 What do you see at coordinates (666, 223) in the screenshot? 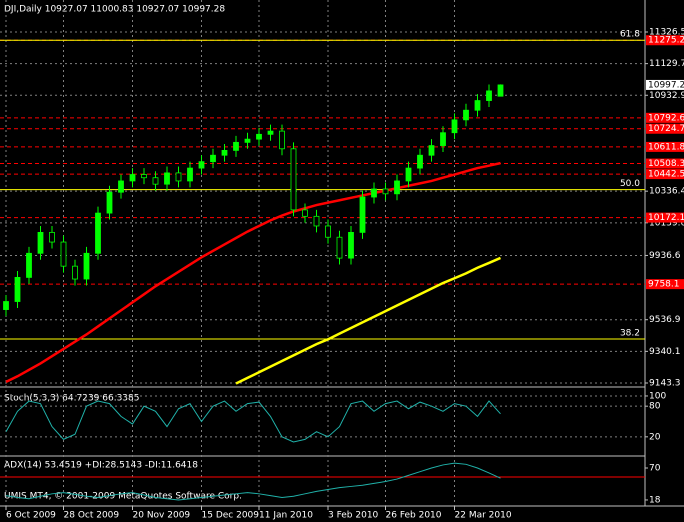
I see `y-tick-label: 10139.6` at bounding box center [666, 223].